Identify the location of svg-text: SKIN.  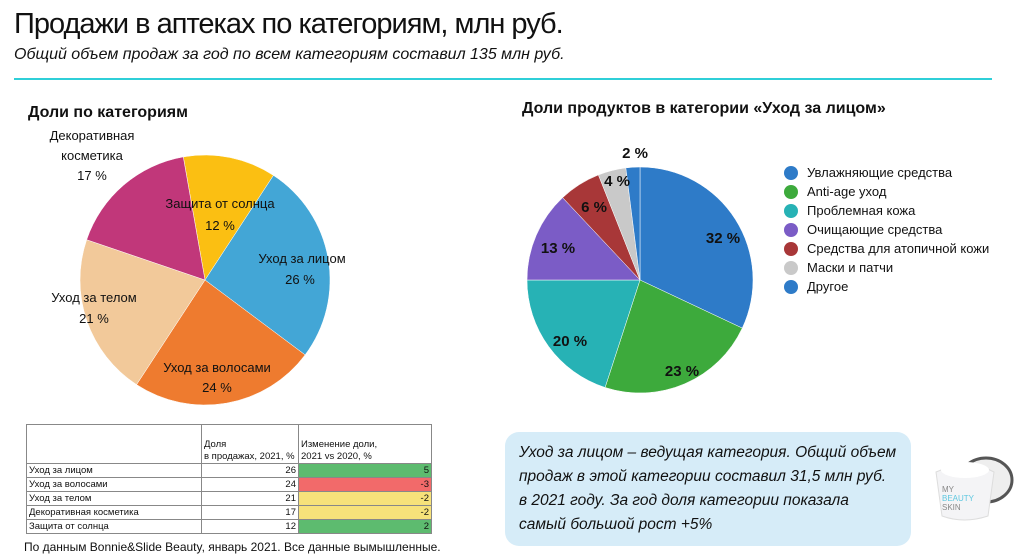
(951, 507).